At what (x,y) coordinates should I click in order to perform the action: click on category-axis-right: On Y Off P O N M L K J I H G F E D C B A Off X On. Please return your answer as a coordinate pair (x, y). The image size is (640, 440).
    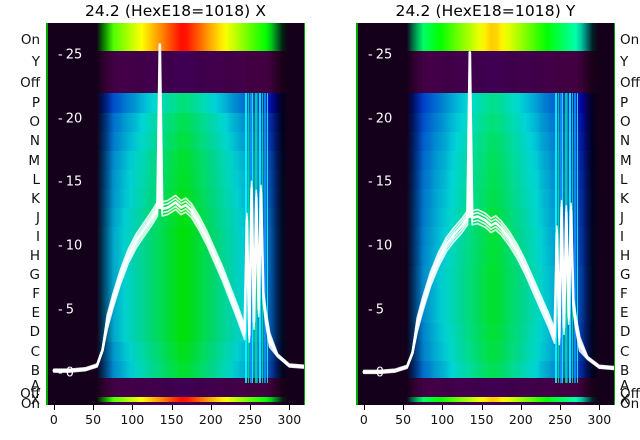
    Looking at the image, I should click on (628, 217).